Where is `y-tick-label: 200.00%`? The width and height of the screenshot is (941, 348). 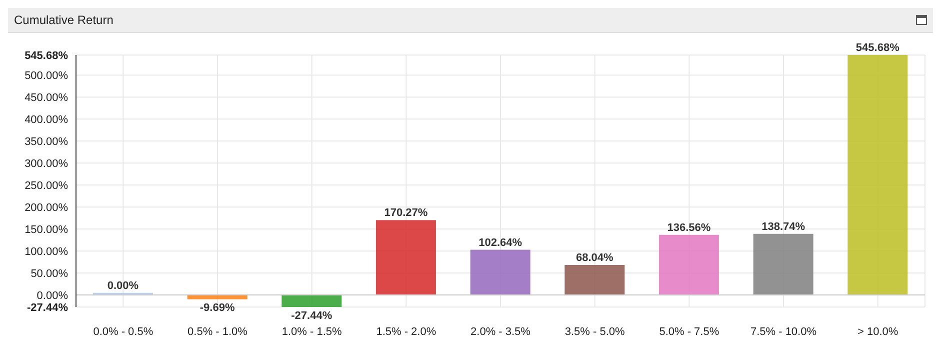 y-tick-label: 200.00% is located at coordinates (46, 208).